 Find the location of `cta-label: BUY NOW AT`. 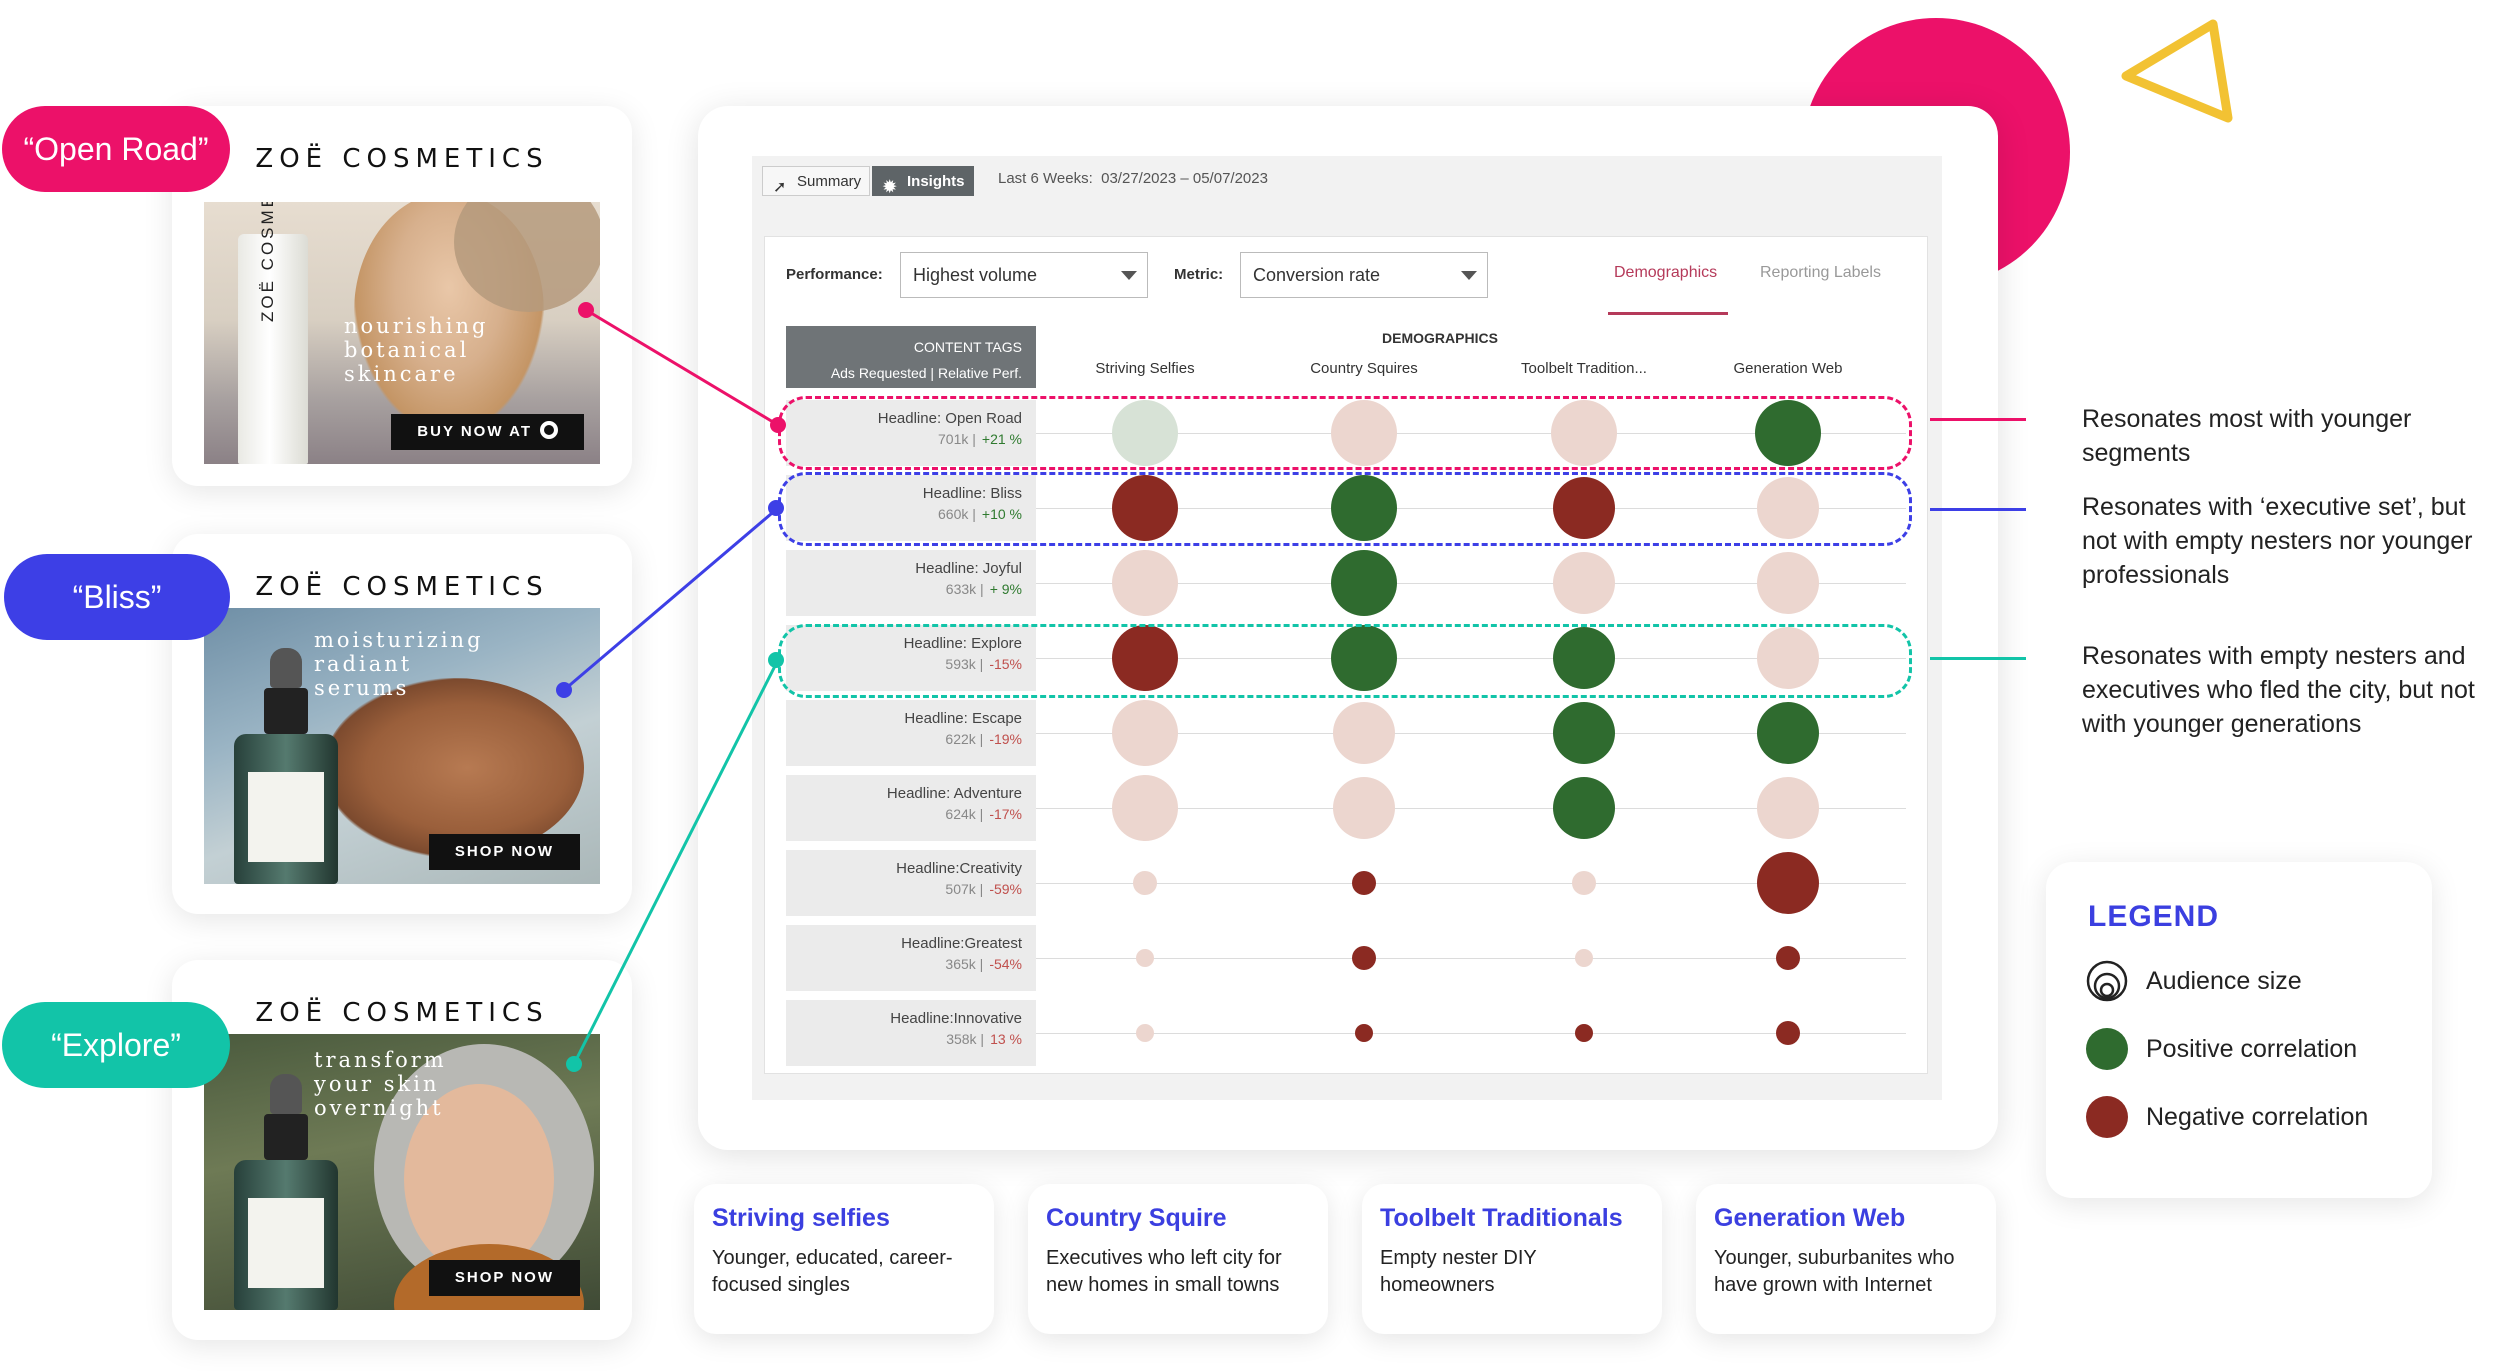

cta-label: BUY NOW AT is located at coordinates (474, 431).